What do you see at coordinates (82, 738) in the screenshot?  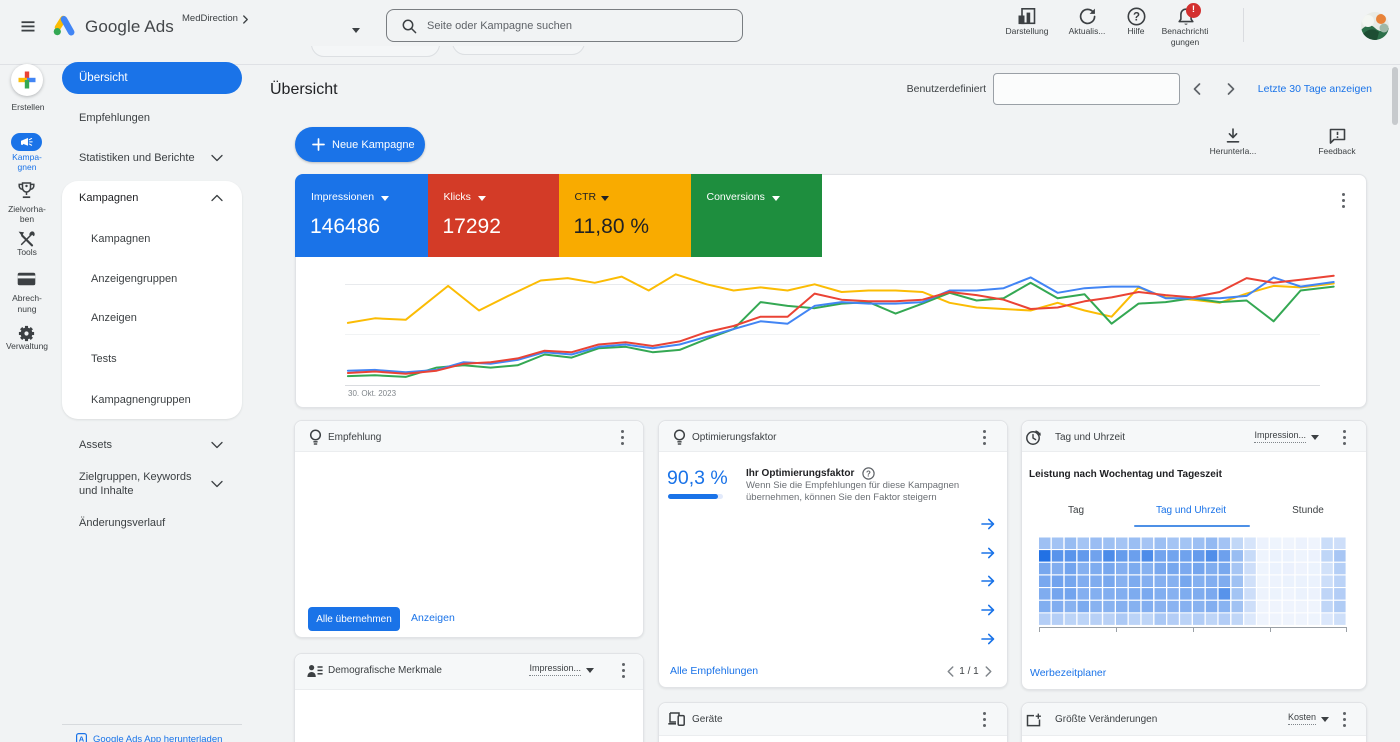 I see `svg-text: A` at bounding box center [82, 738].